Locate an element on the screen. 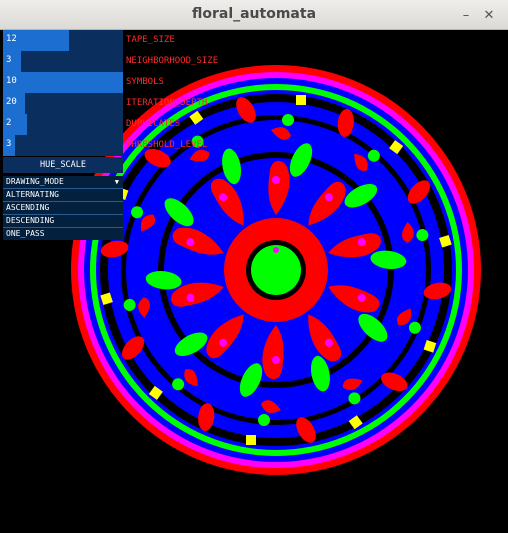 The height and width of the screenshot is (533, 508). window-title: floral_automata is located at coordinates (254, 14).